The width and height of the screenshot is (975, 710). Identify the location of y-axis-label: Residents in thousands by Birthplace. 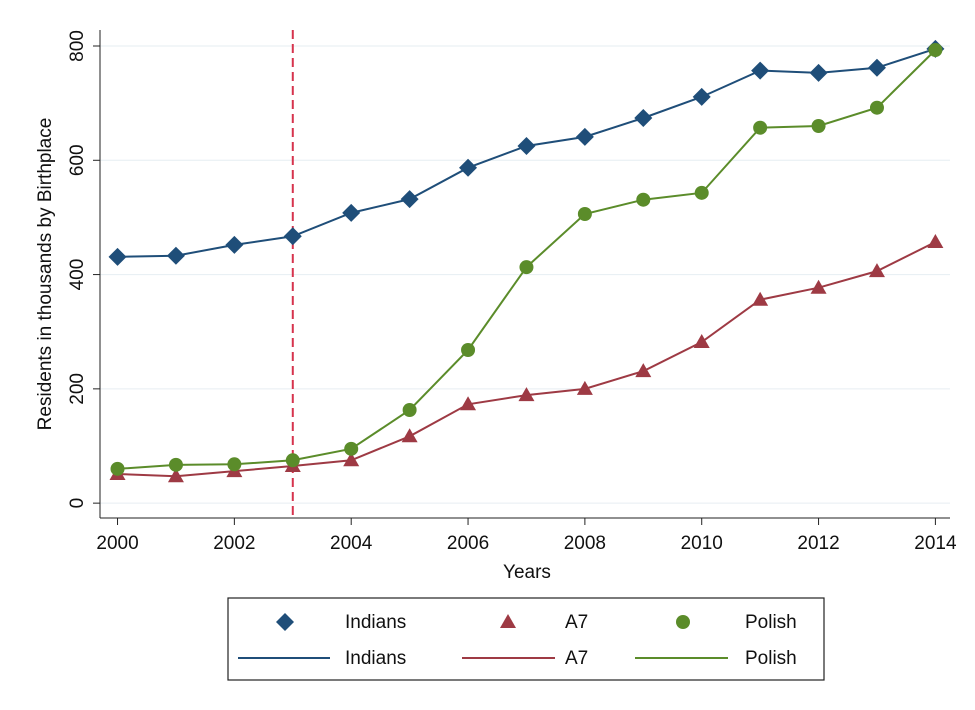
(45, 274).